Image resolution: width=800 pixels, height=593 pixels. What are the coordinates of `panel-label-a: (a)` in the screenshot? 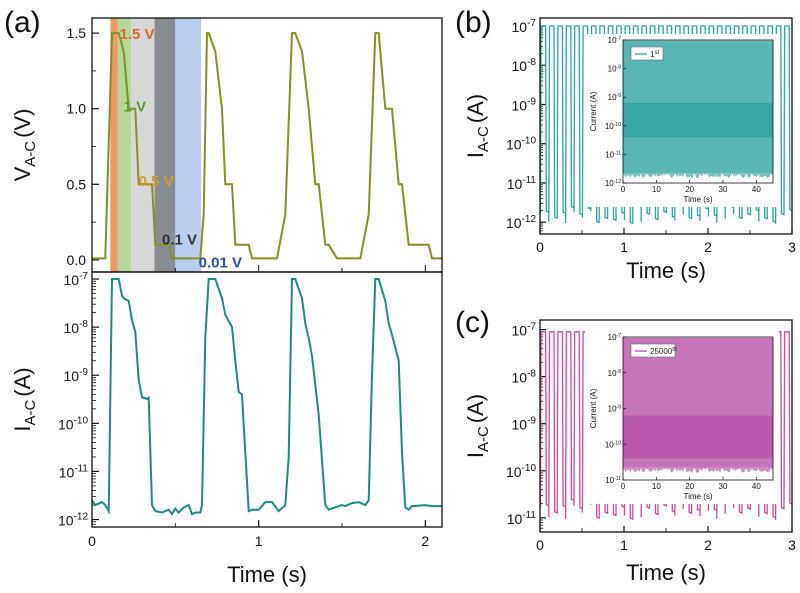 It's located at (22, 22).